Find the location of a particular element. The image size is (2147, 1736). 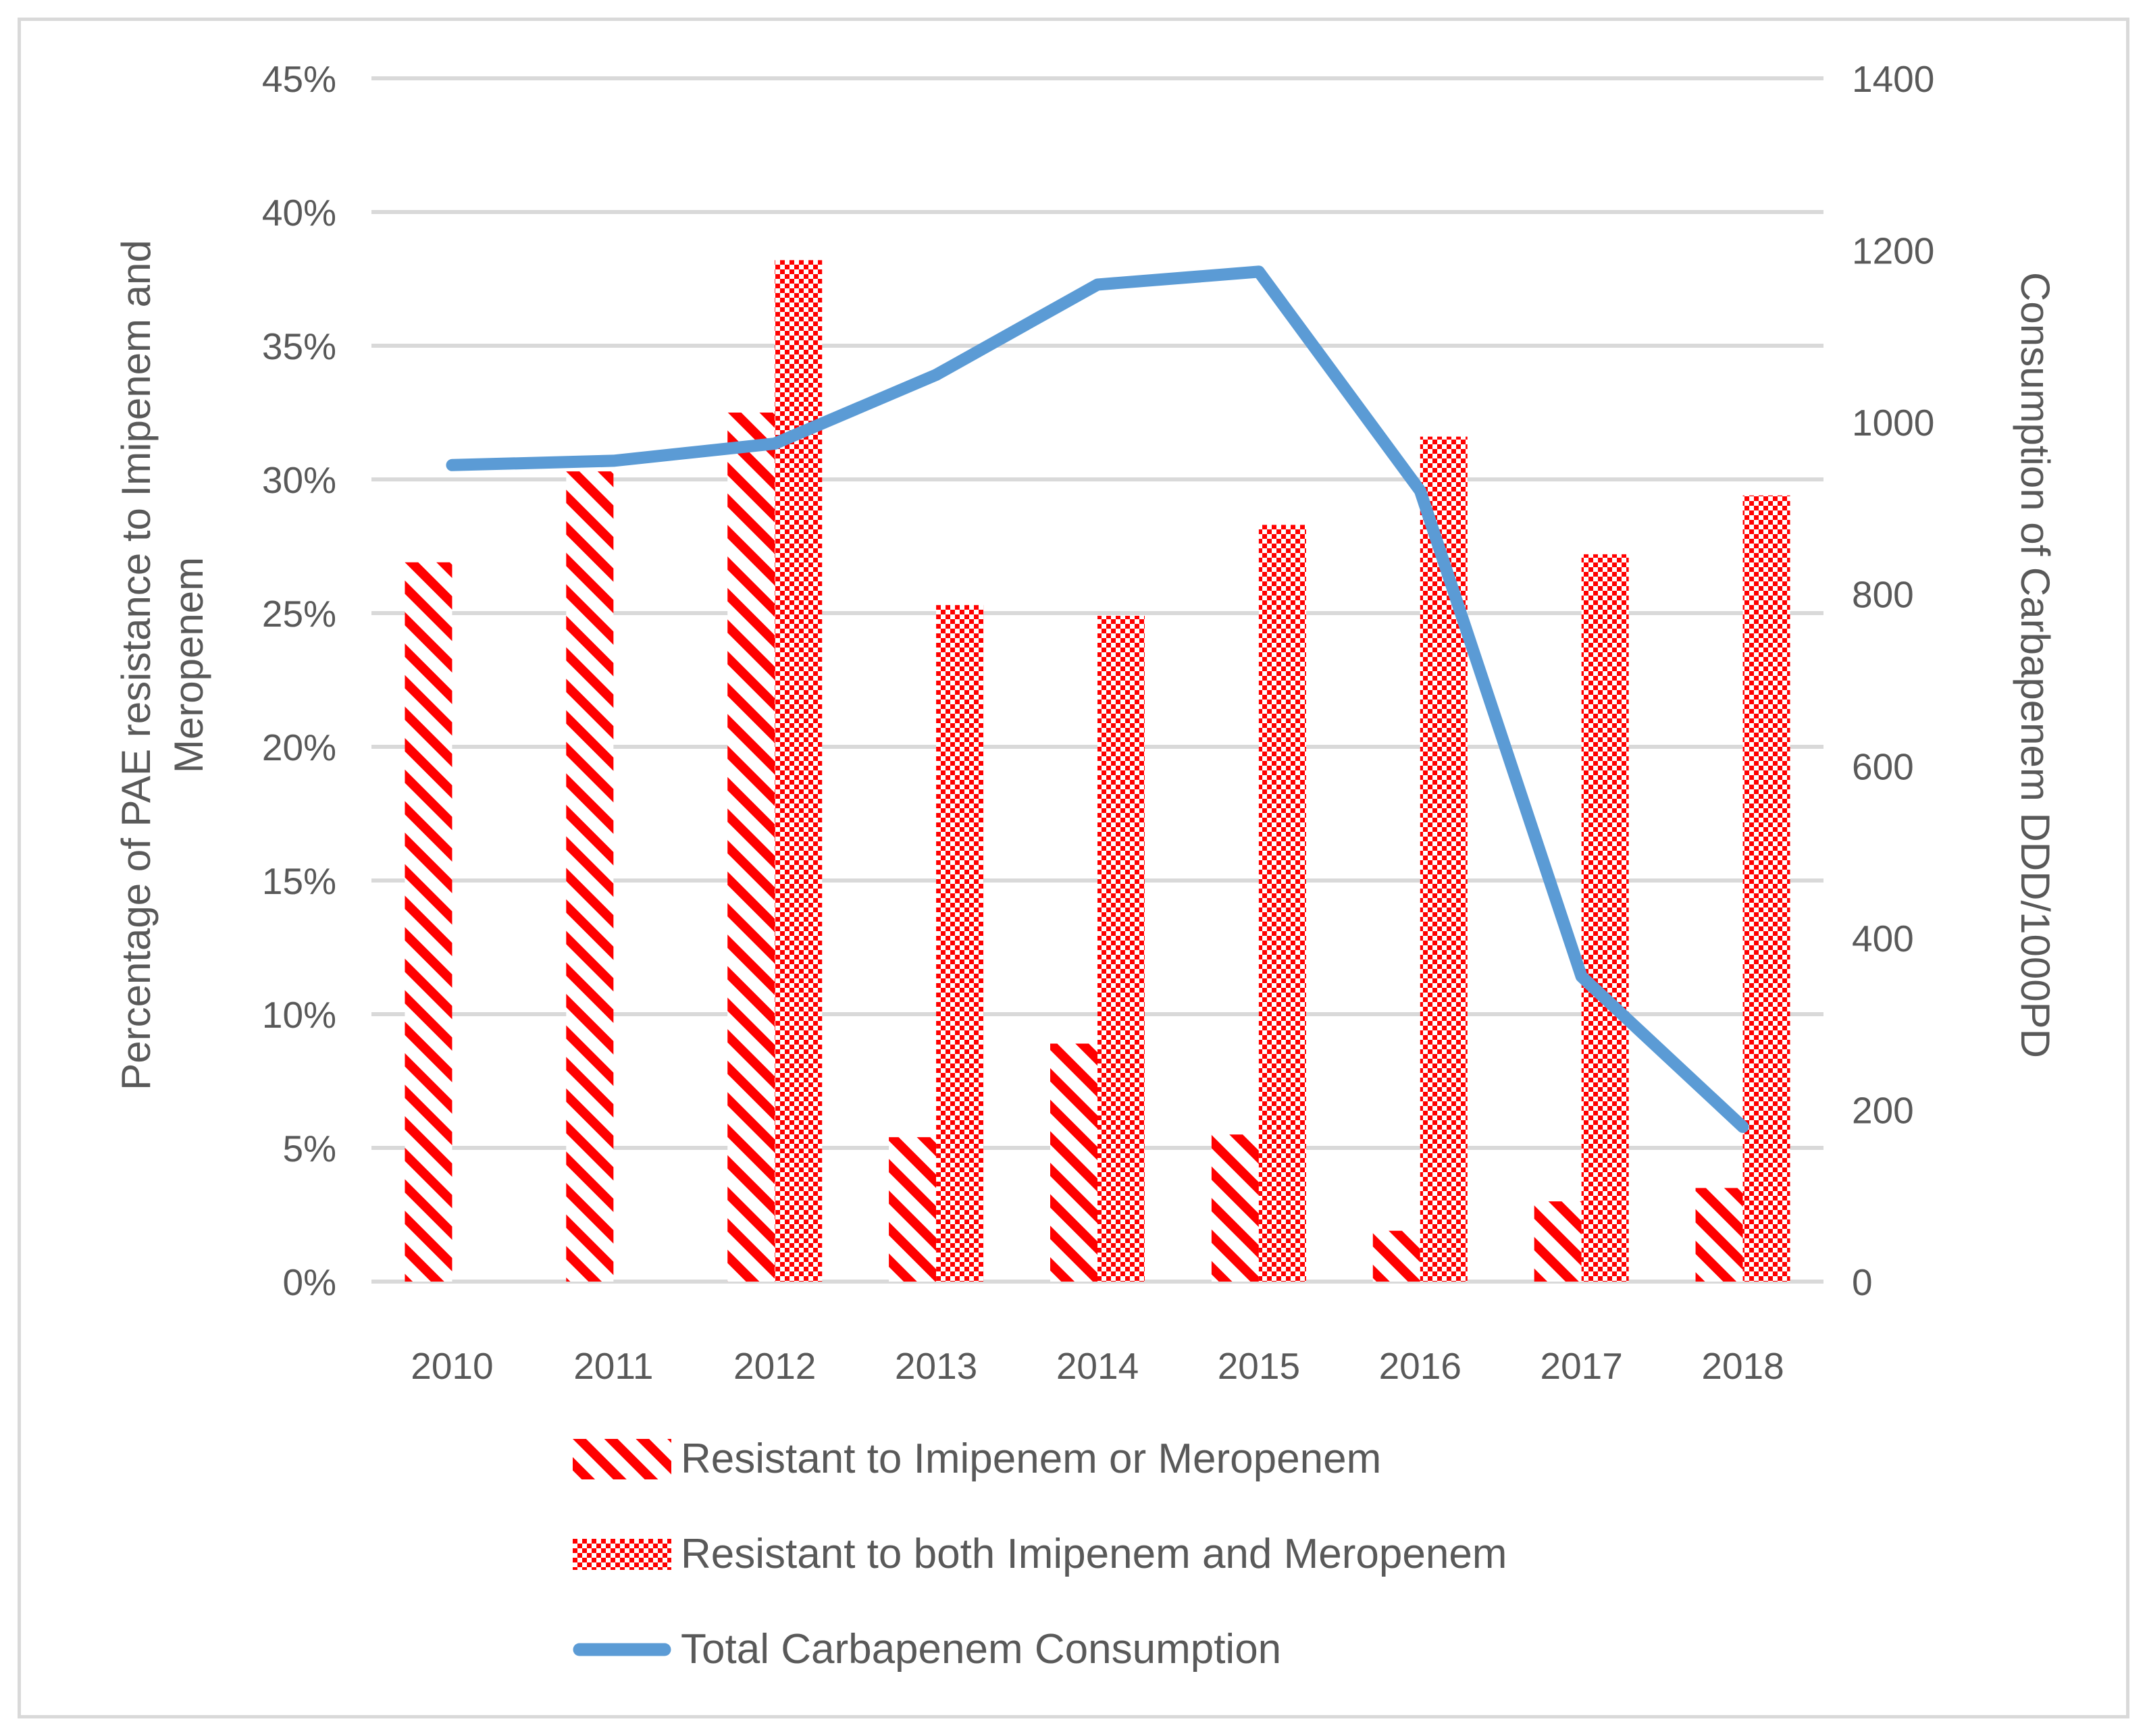

left-axis-tick-label: 10% is located at coordinates (299, 1015).